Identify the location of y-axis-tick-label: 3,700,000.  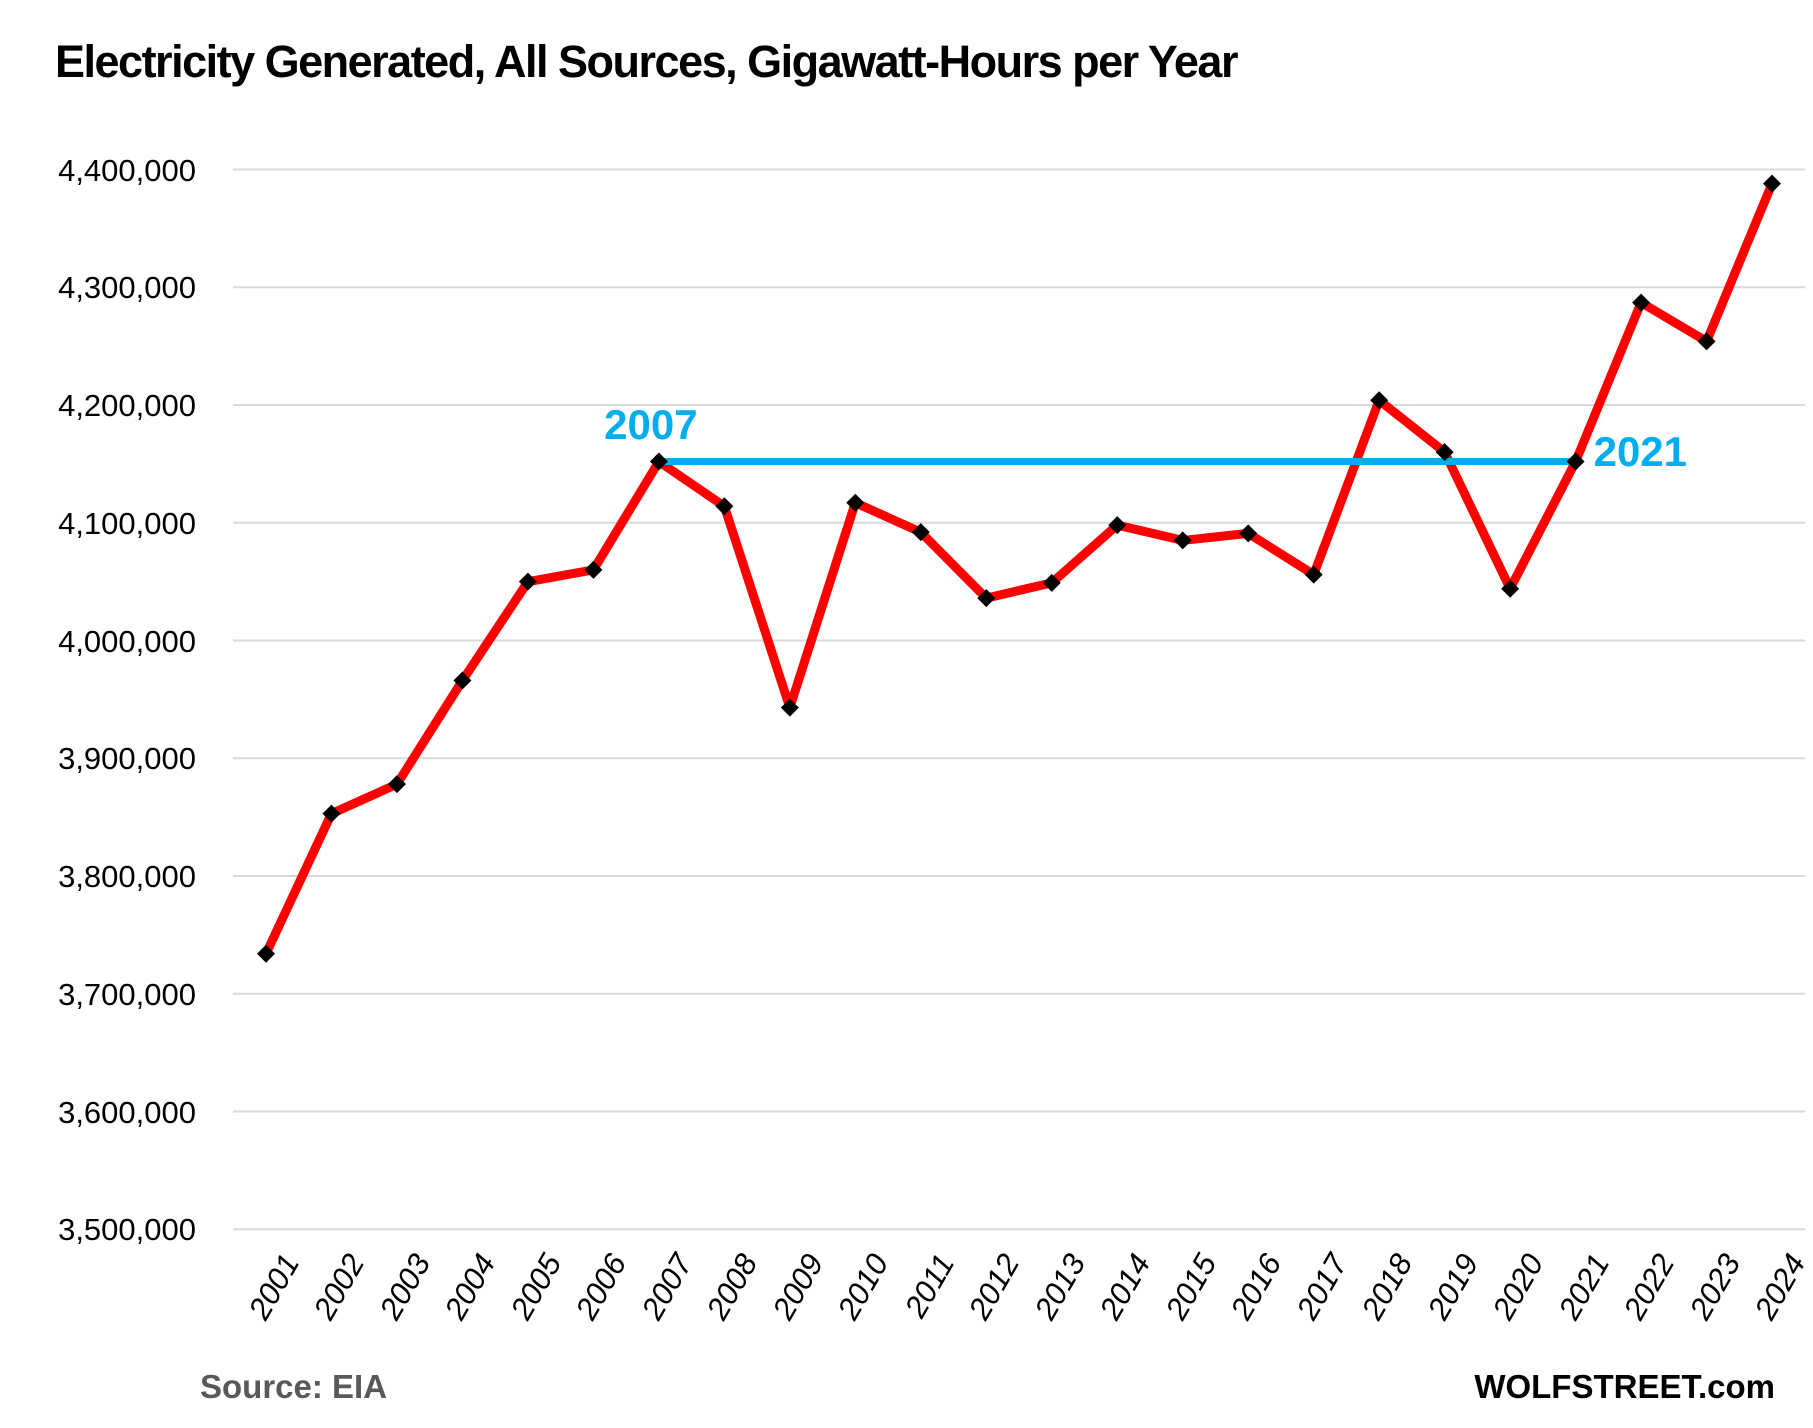
(127, 994).